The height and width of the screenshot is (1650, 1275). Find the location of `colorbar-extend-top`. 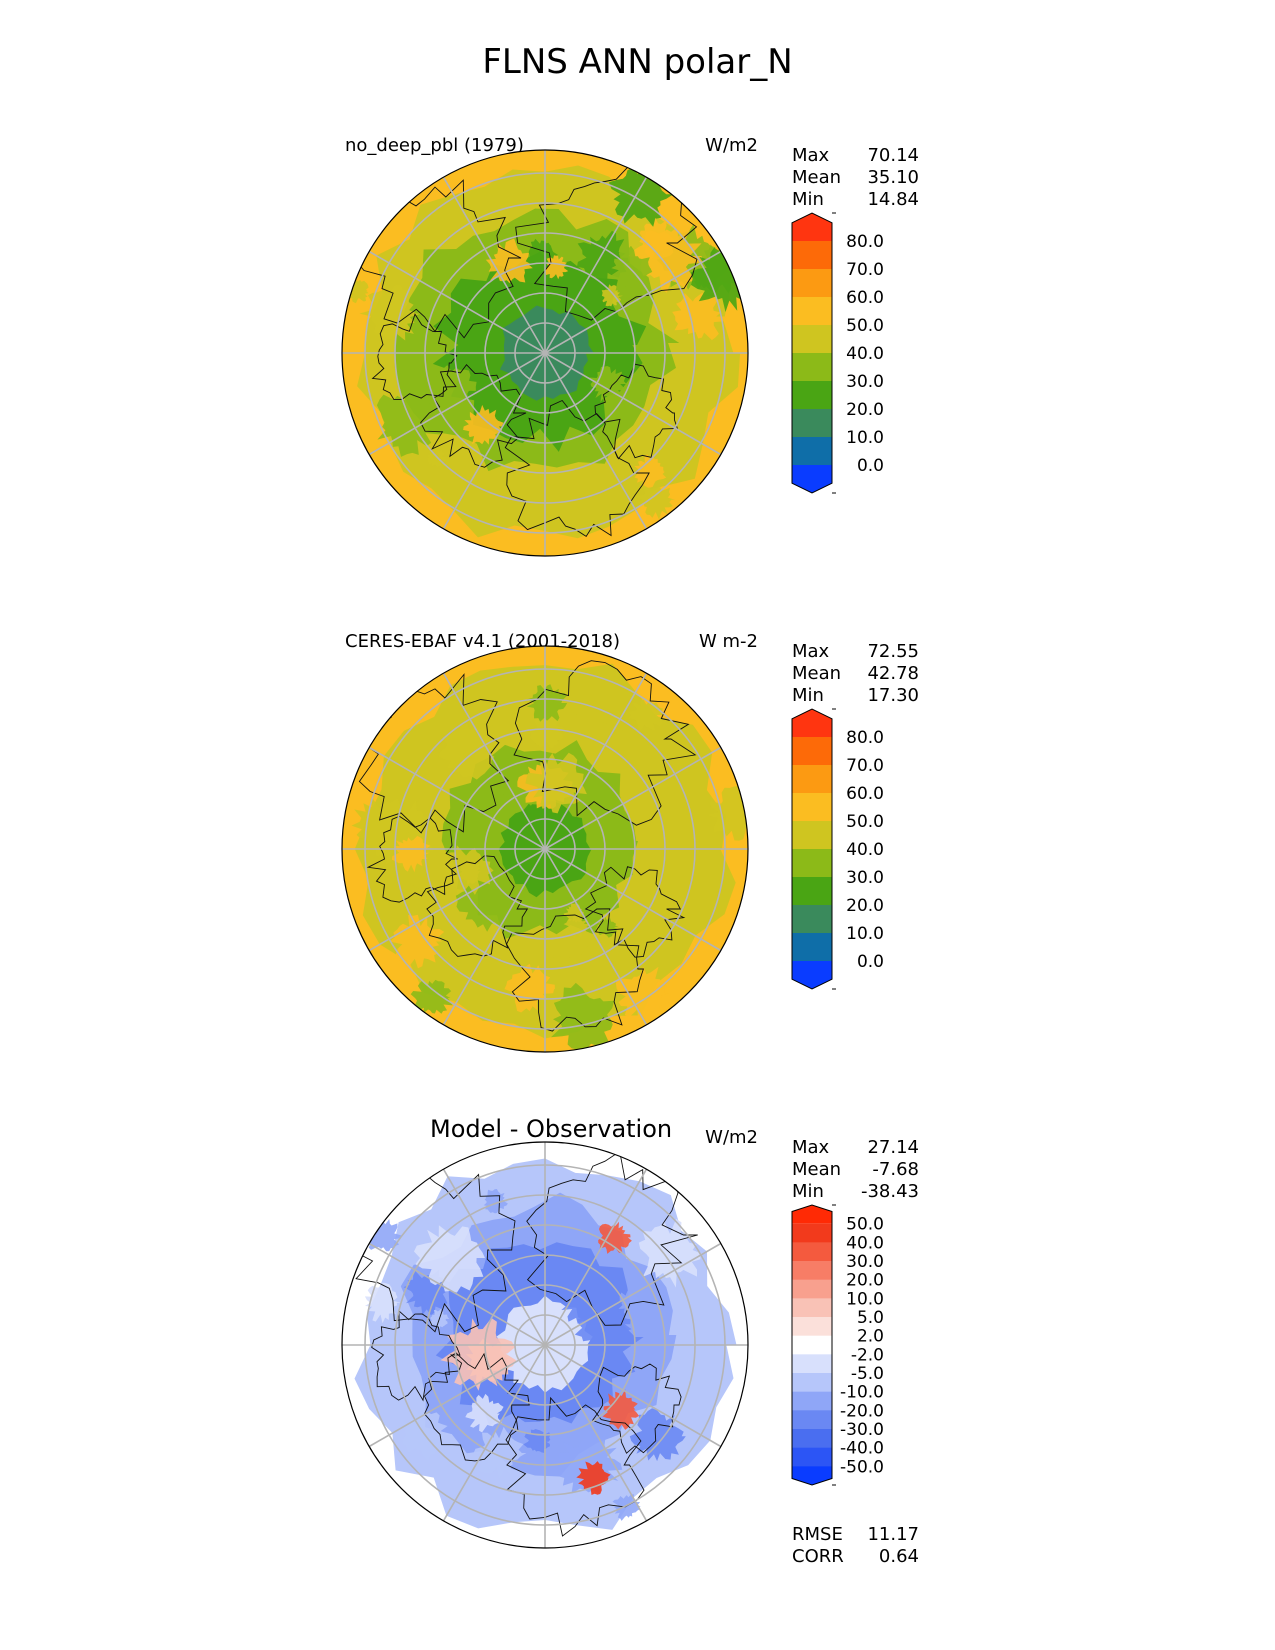

colorbar-extend-top is located at coordinates (812, 227).